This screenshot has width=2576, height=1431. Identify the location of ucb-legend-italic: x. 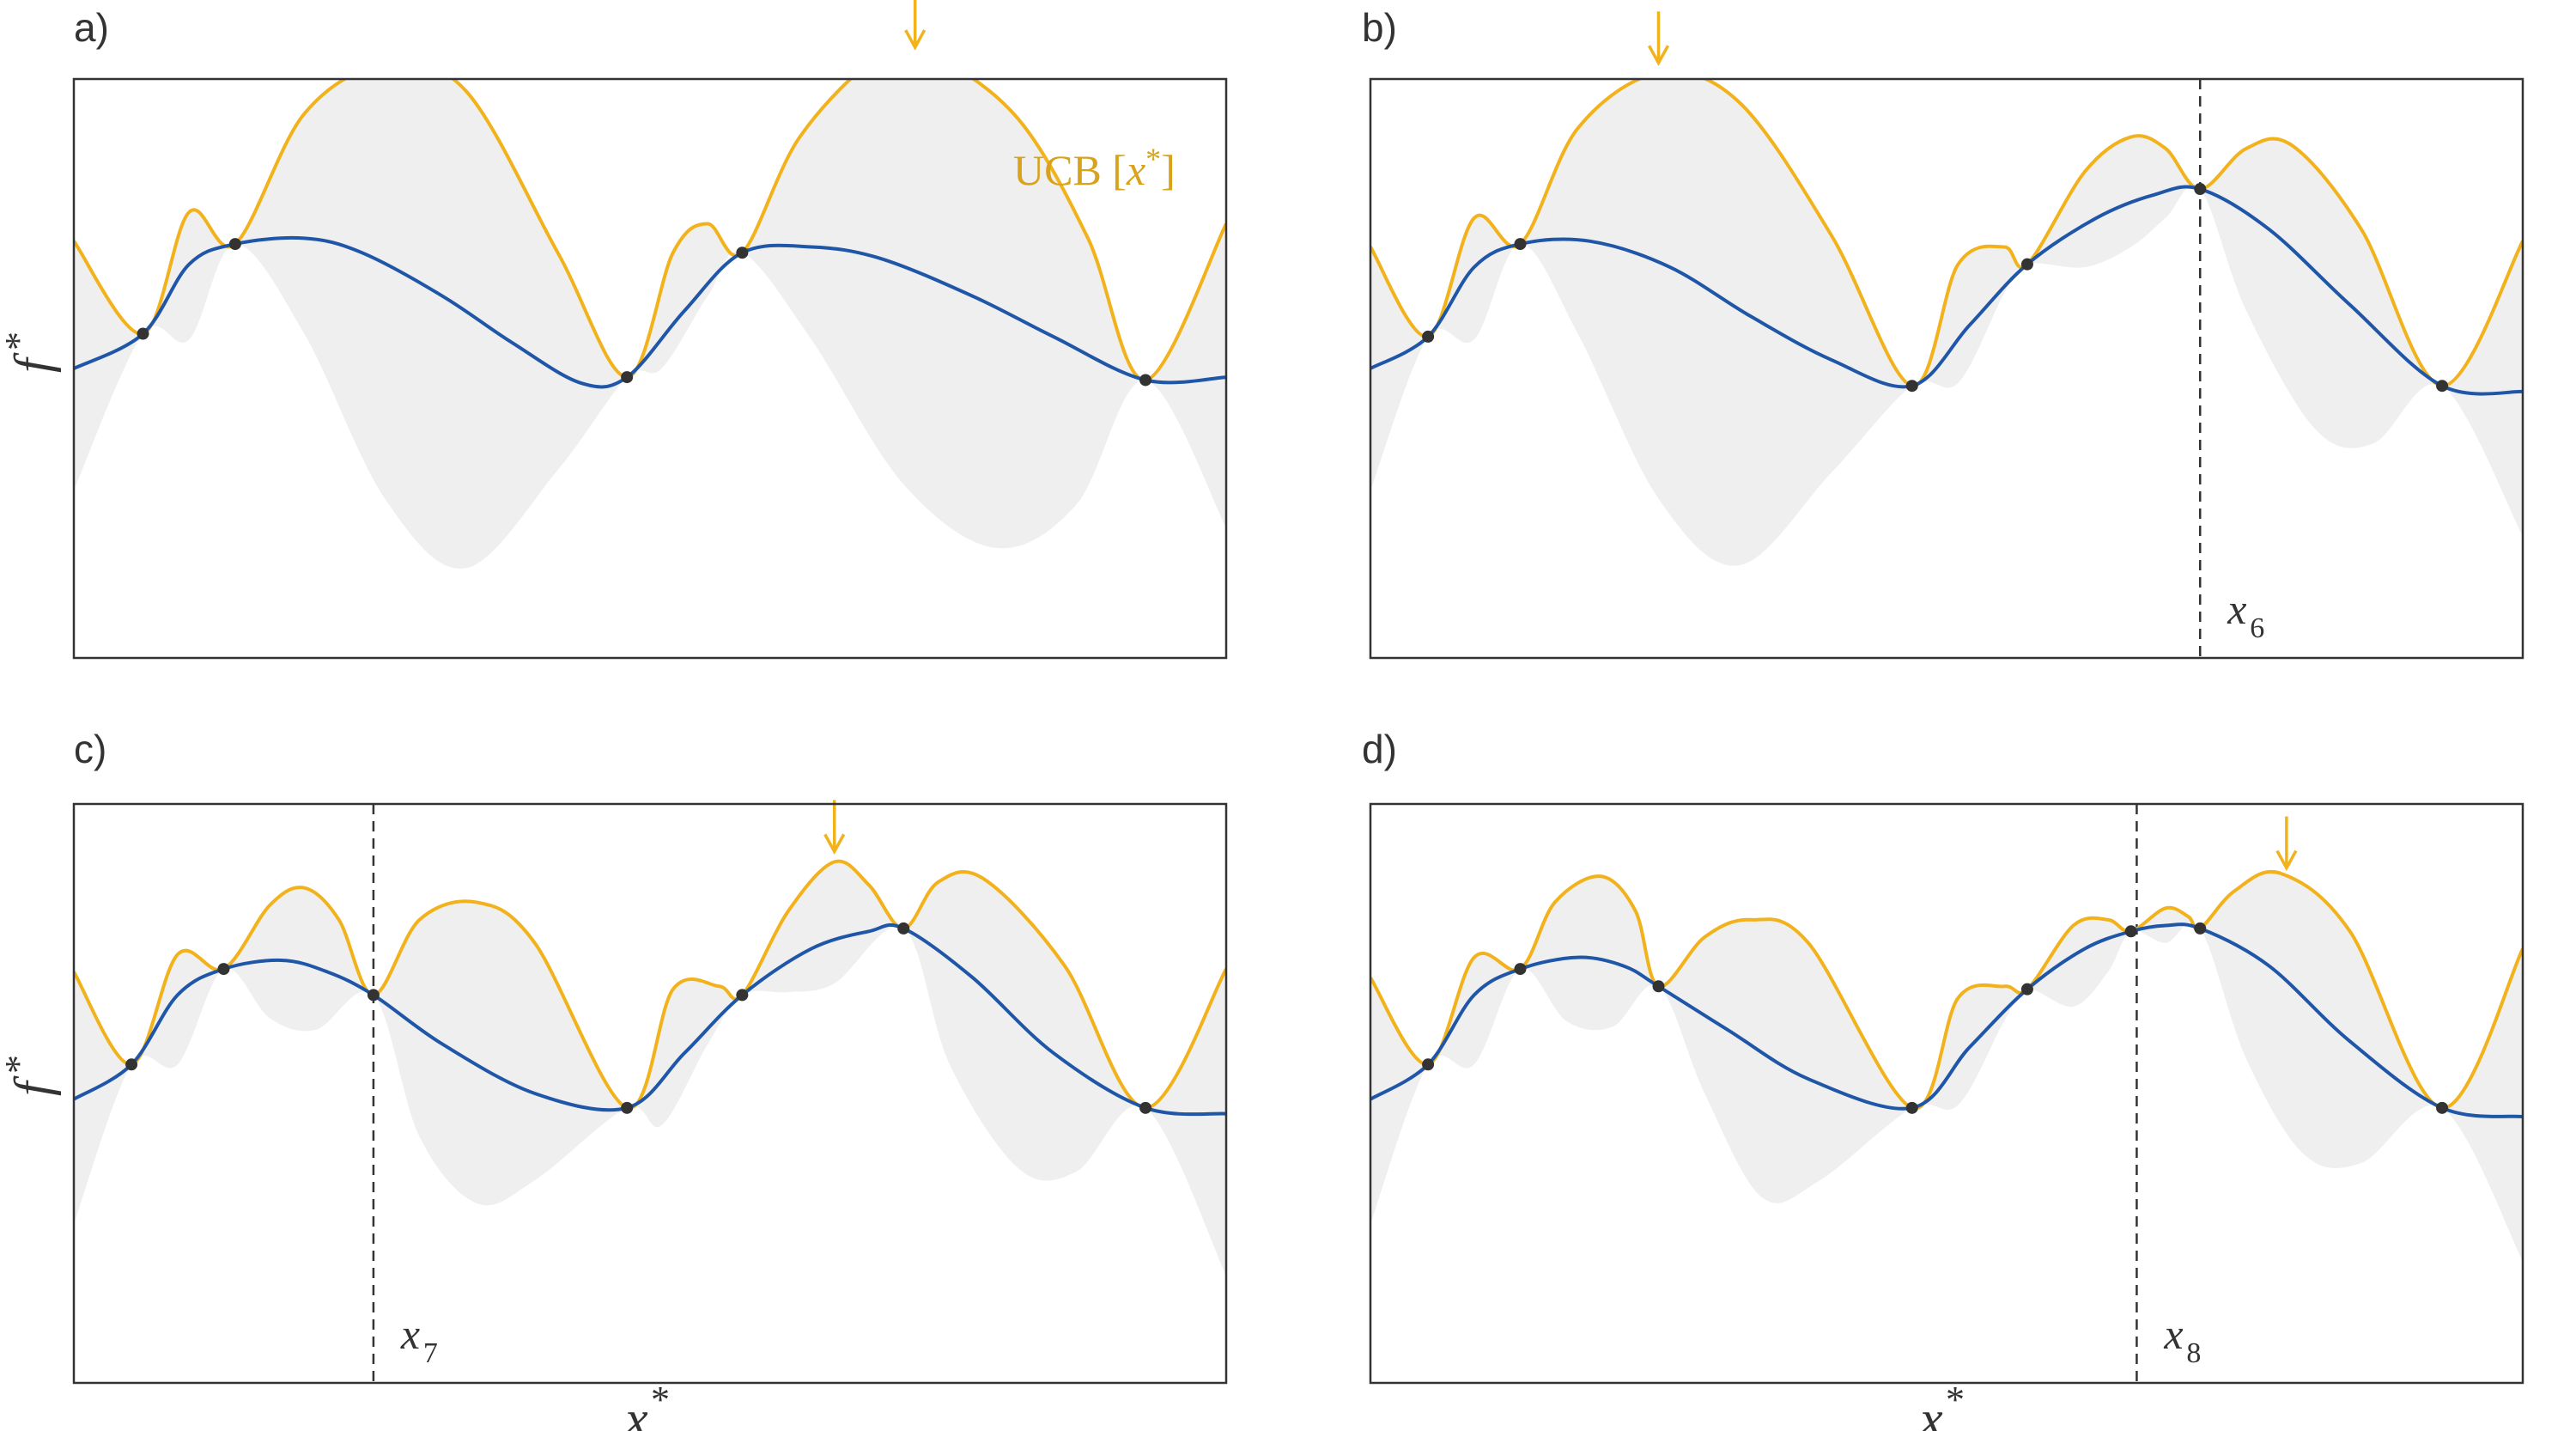
(1135, 170).